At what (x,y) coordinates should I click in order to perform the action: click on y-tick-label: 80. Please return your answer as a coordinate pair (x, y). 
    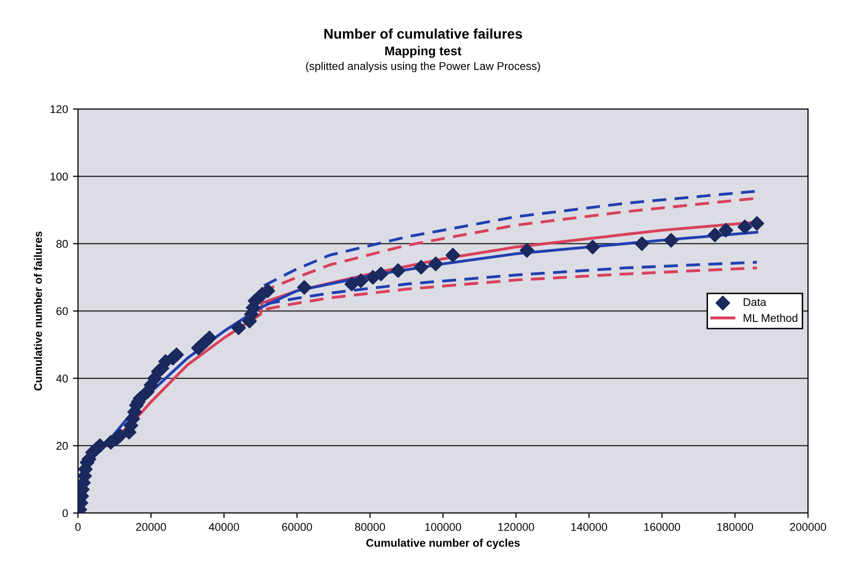
    Looking at the image, I should click on (62, 244).